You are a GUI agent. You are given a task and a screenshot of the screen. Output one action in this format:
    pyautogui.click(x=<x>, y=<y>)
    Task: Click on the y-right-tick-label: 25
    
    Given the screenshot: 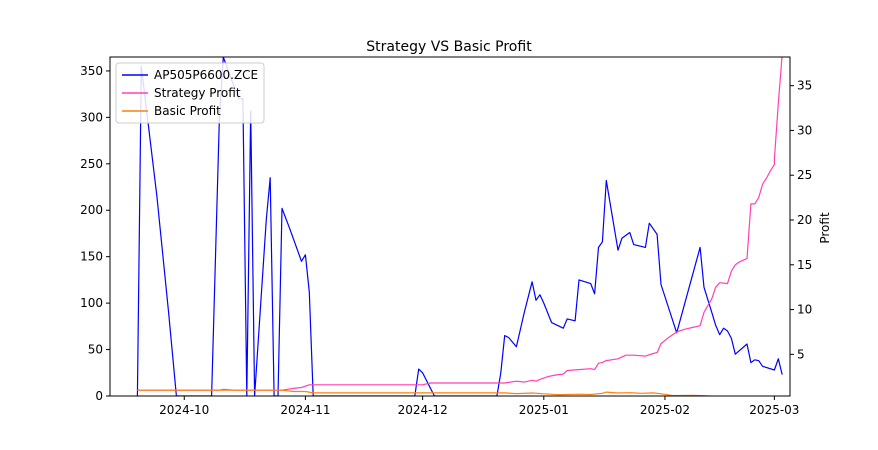 What is the action you would take?
    pyautogui.click(x=804, y=175)
    